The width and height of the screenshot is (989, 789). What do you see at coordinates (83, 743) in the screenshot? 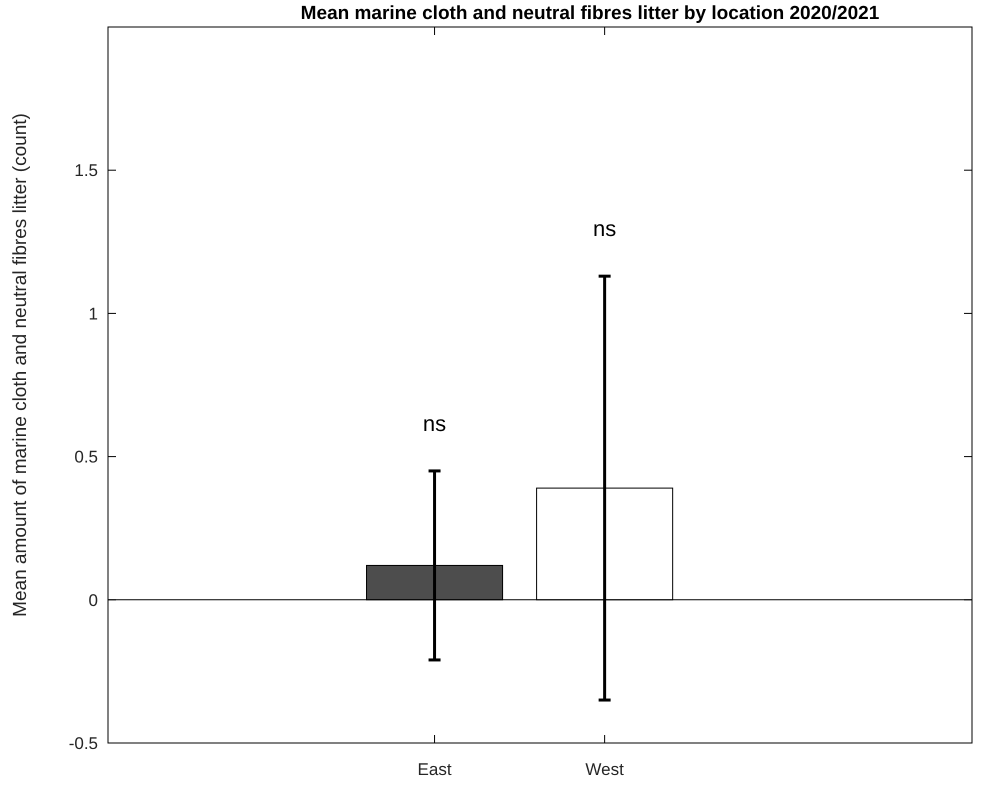
I see `y-tick-label: -0.5` at bounding box center [83, 743].